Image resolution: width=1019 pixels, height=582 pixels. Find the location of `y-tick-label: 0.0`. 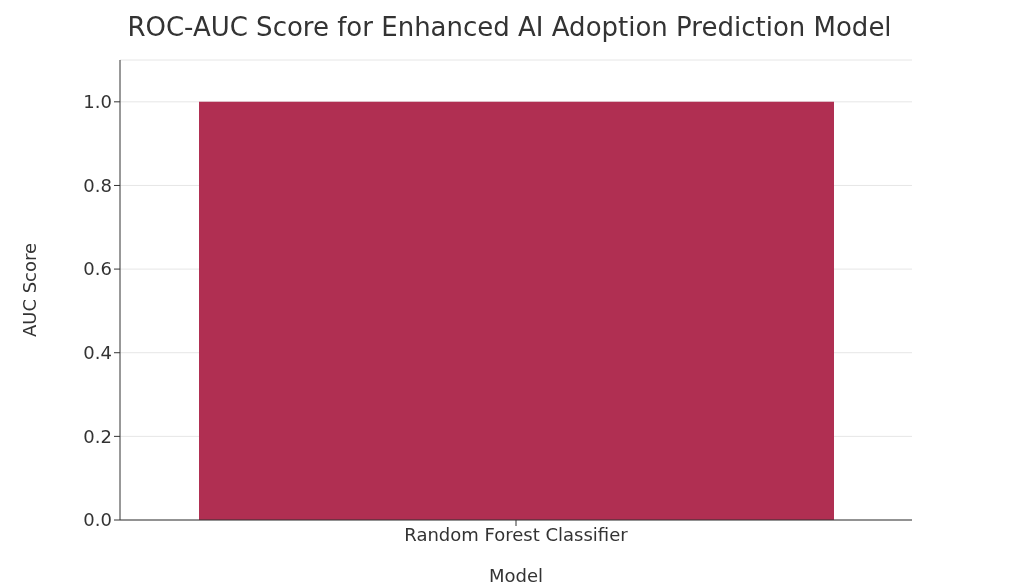

y-tick-label: 0.0 is located at coordinates (97, 520).